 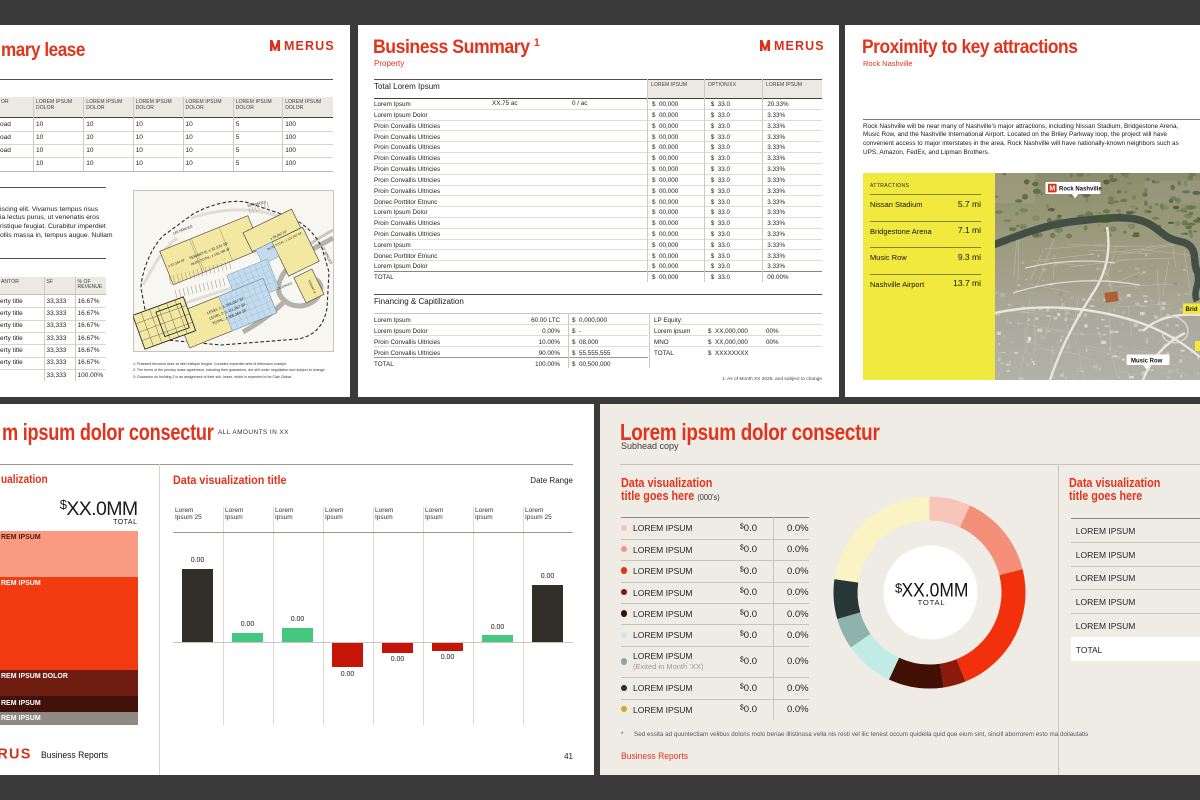 I want to click on svg-text: TENANT B, so click(x=312, y=286).